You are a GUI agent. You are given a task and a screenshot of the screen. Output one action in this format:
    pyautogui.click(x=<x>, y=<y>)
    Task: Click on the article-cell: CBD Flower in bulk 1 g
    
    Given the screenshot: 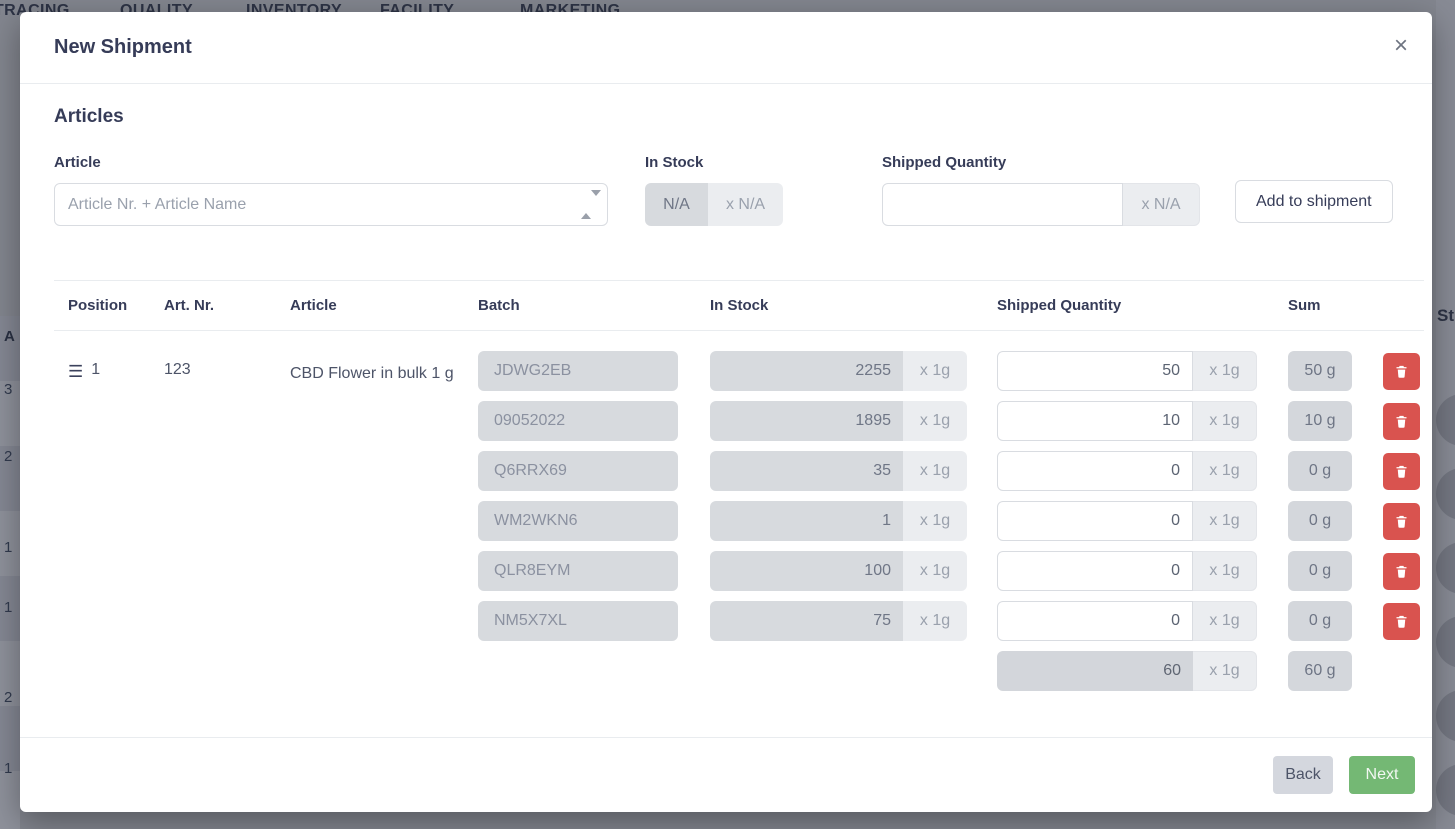 What is the action you would take?
    pyautogui.click(x=384, y=526)
    